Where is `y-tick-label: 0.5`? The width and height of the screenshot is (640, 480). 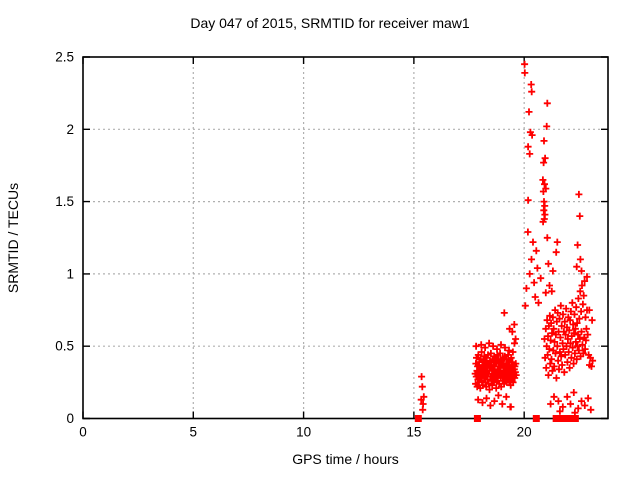
y-tick-label: 0.5 is located at coordinates (64, 346).